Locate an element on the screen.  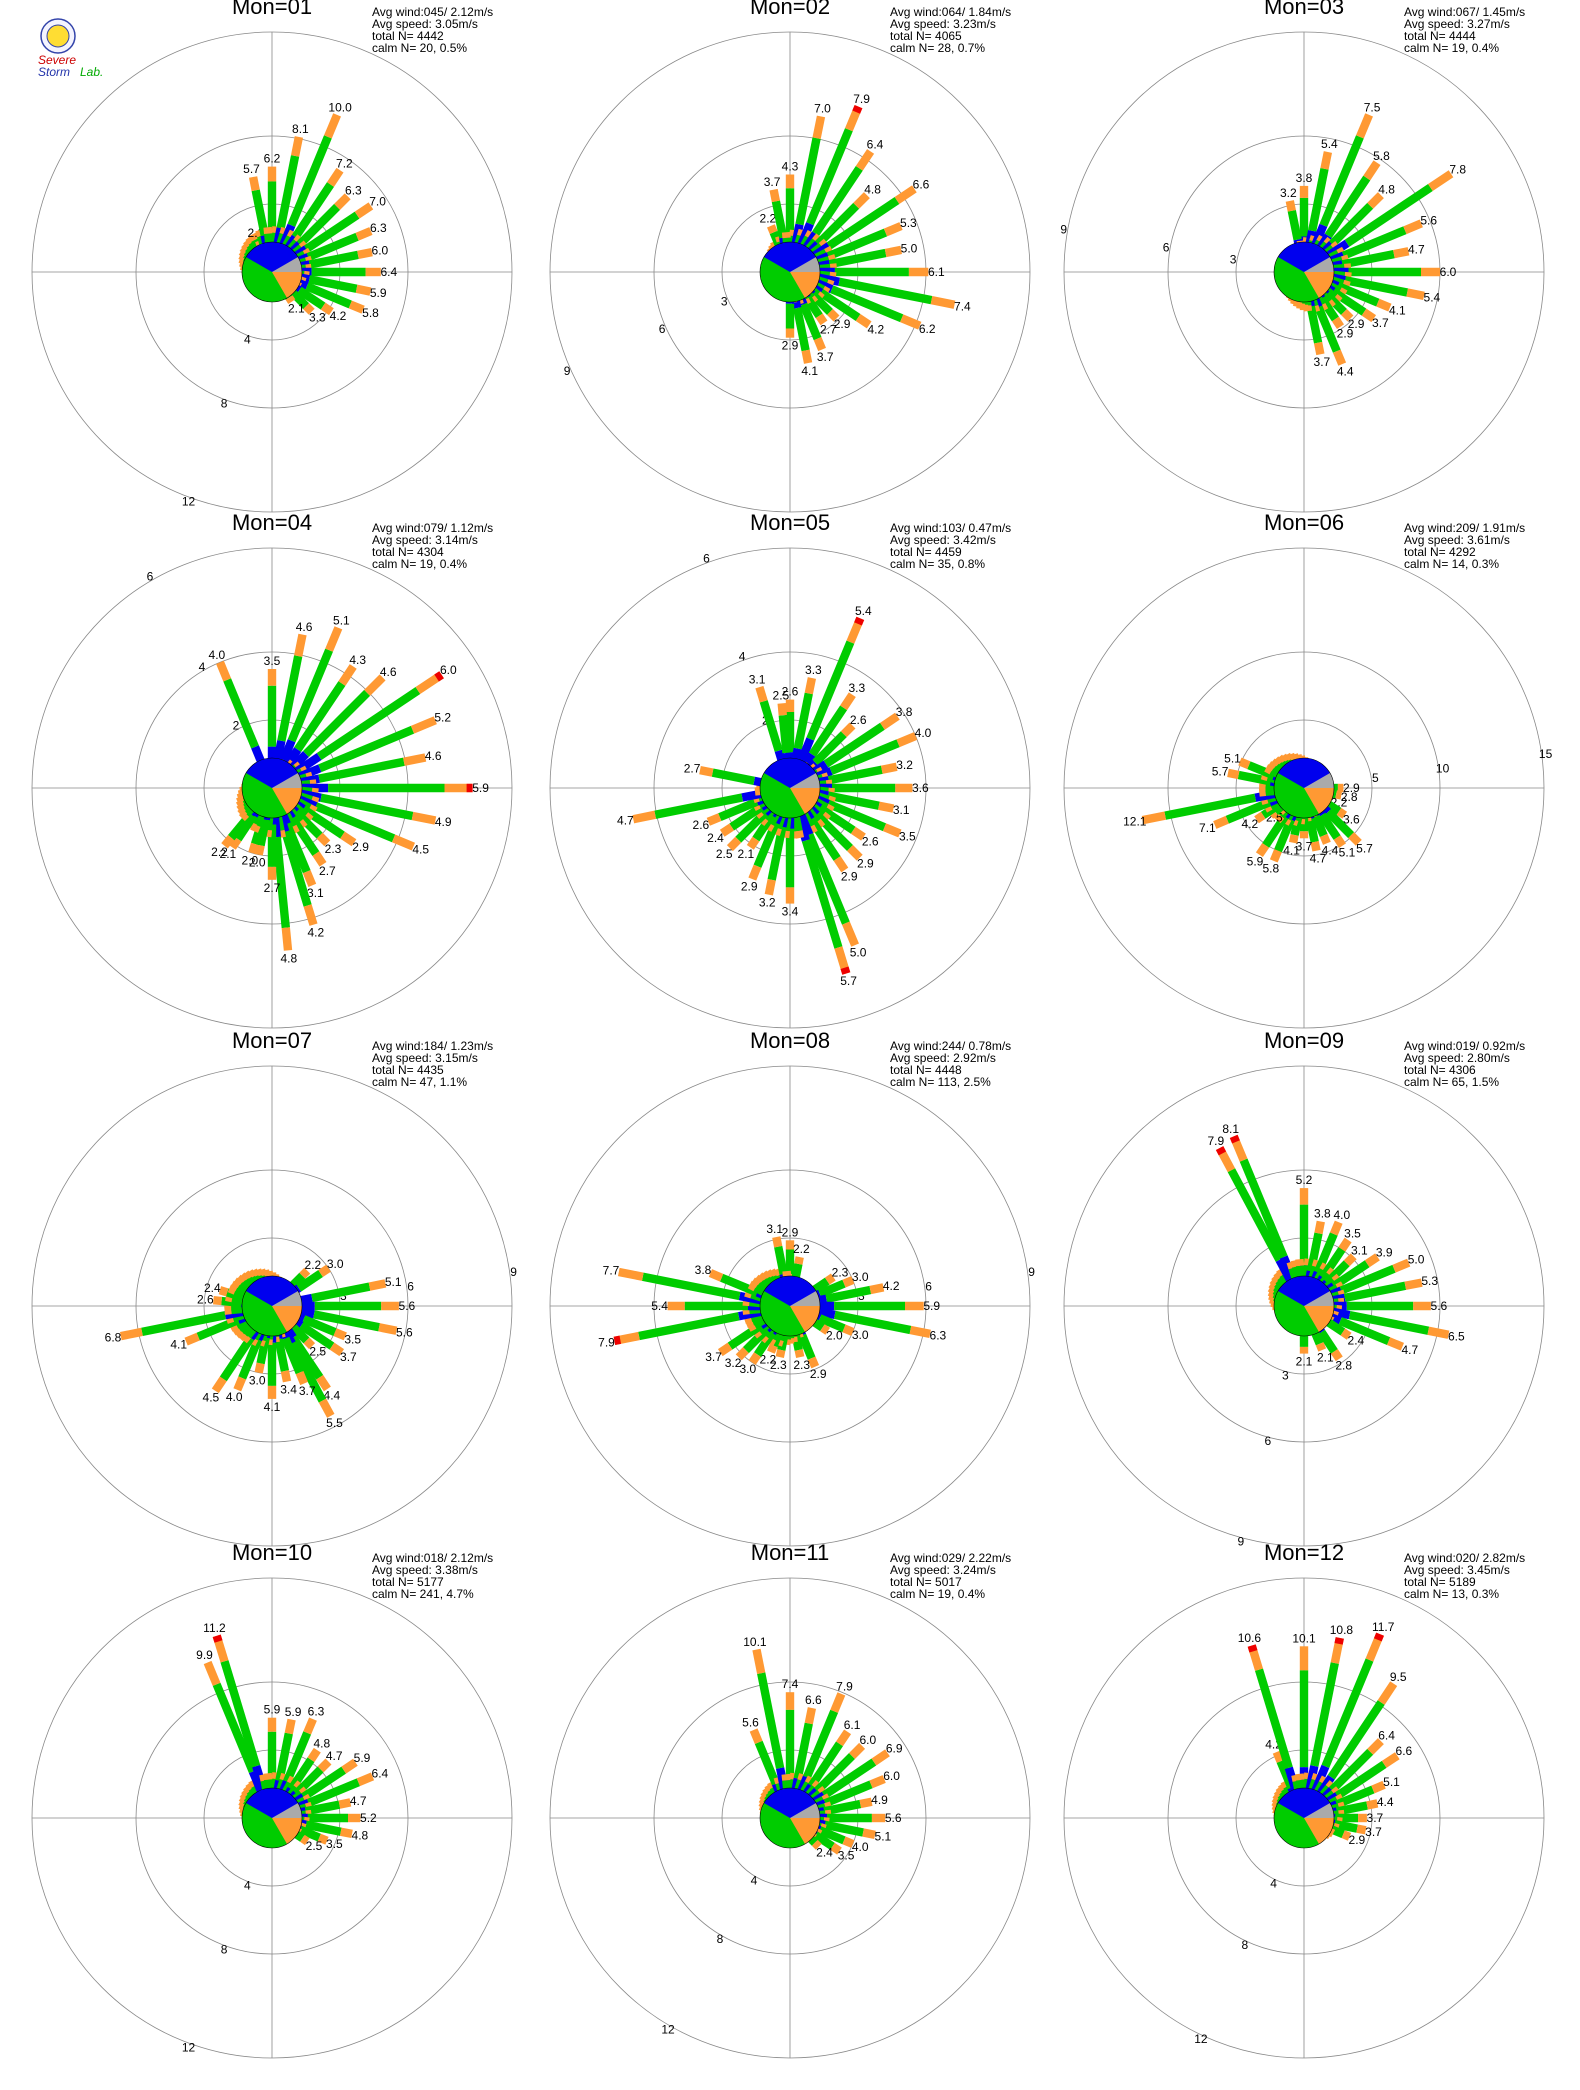
panel-stat: Avg speed: 3.42m/s is located at coordinates (943, 540).